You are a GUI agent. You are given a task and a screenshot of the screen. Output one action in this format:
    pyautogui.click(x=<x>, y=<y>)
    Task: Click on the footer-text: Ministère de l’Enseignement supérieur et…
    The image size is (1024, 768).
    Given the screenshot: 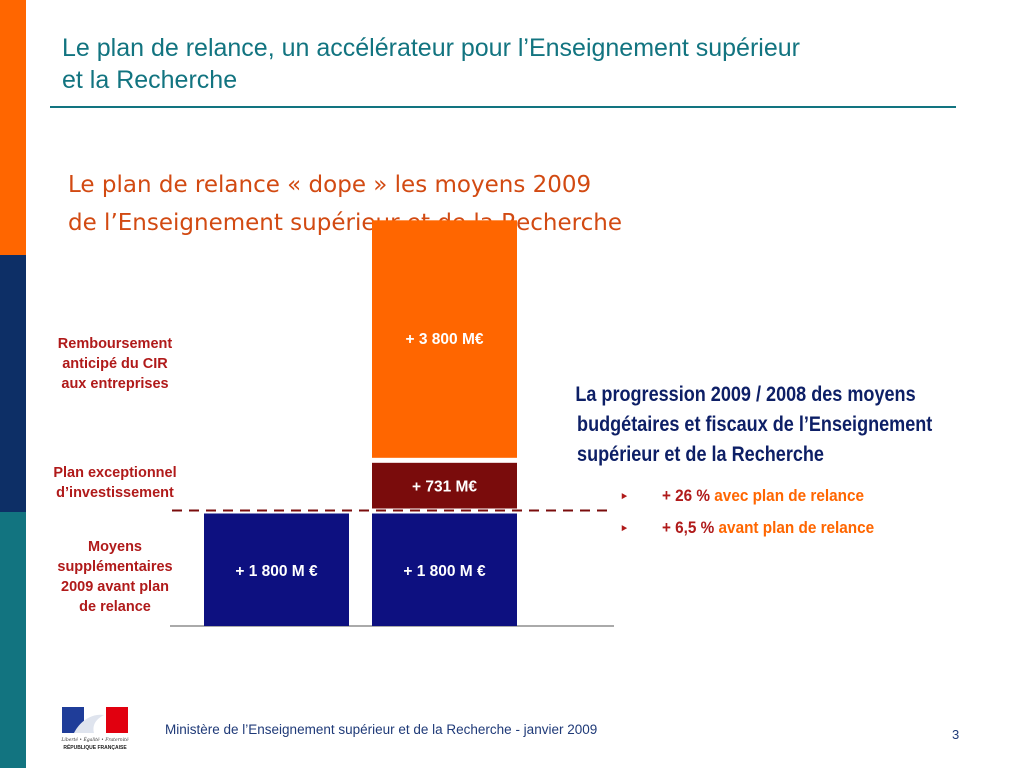 What is the action you would take?
    pyautogui.click(x=381, y=729)
    